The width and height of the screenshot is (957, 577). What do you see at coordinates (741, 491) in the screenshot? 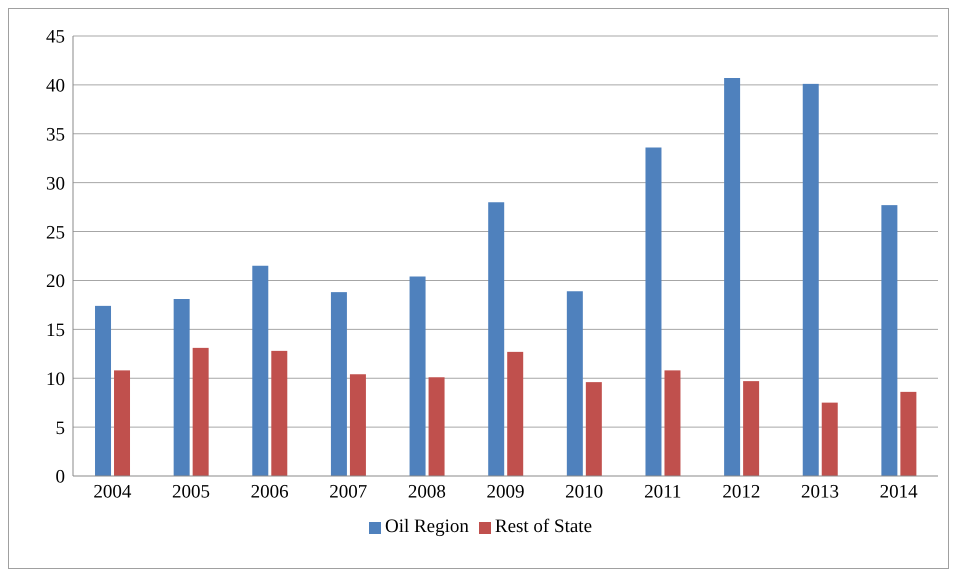
I see `x-tick-label: 2012` at bounding box center [741, 491].